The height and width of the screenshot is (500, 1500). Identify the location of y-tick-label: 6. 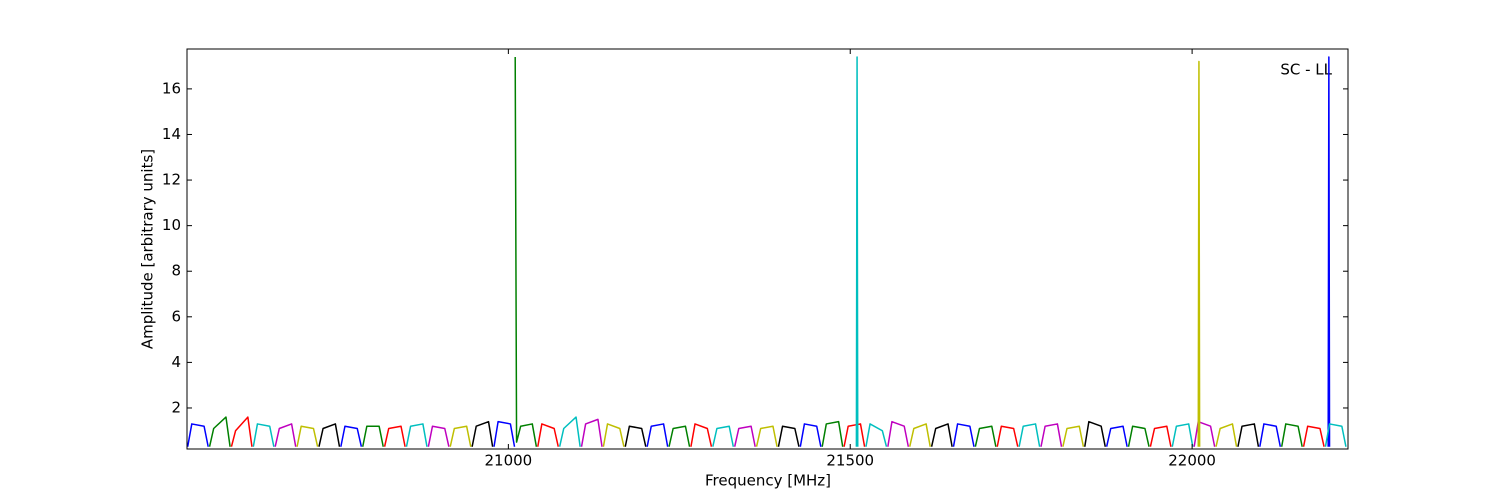
(176, 316).